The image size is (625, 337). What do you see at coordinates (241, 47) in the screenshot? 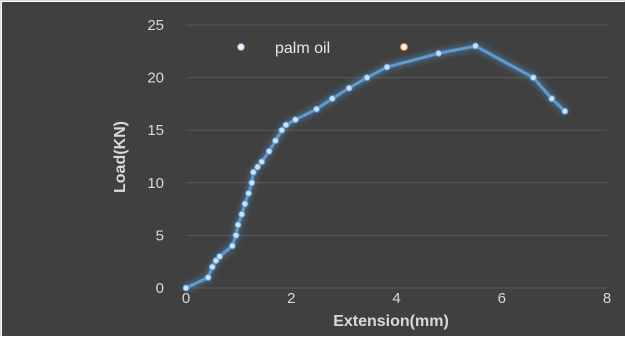
I see `legend-marker-palm-oil` at bounding box center [241, 47].